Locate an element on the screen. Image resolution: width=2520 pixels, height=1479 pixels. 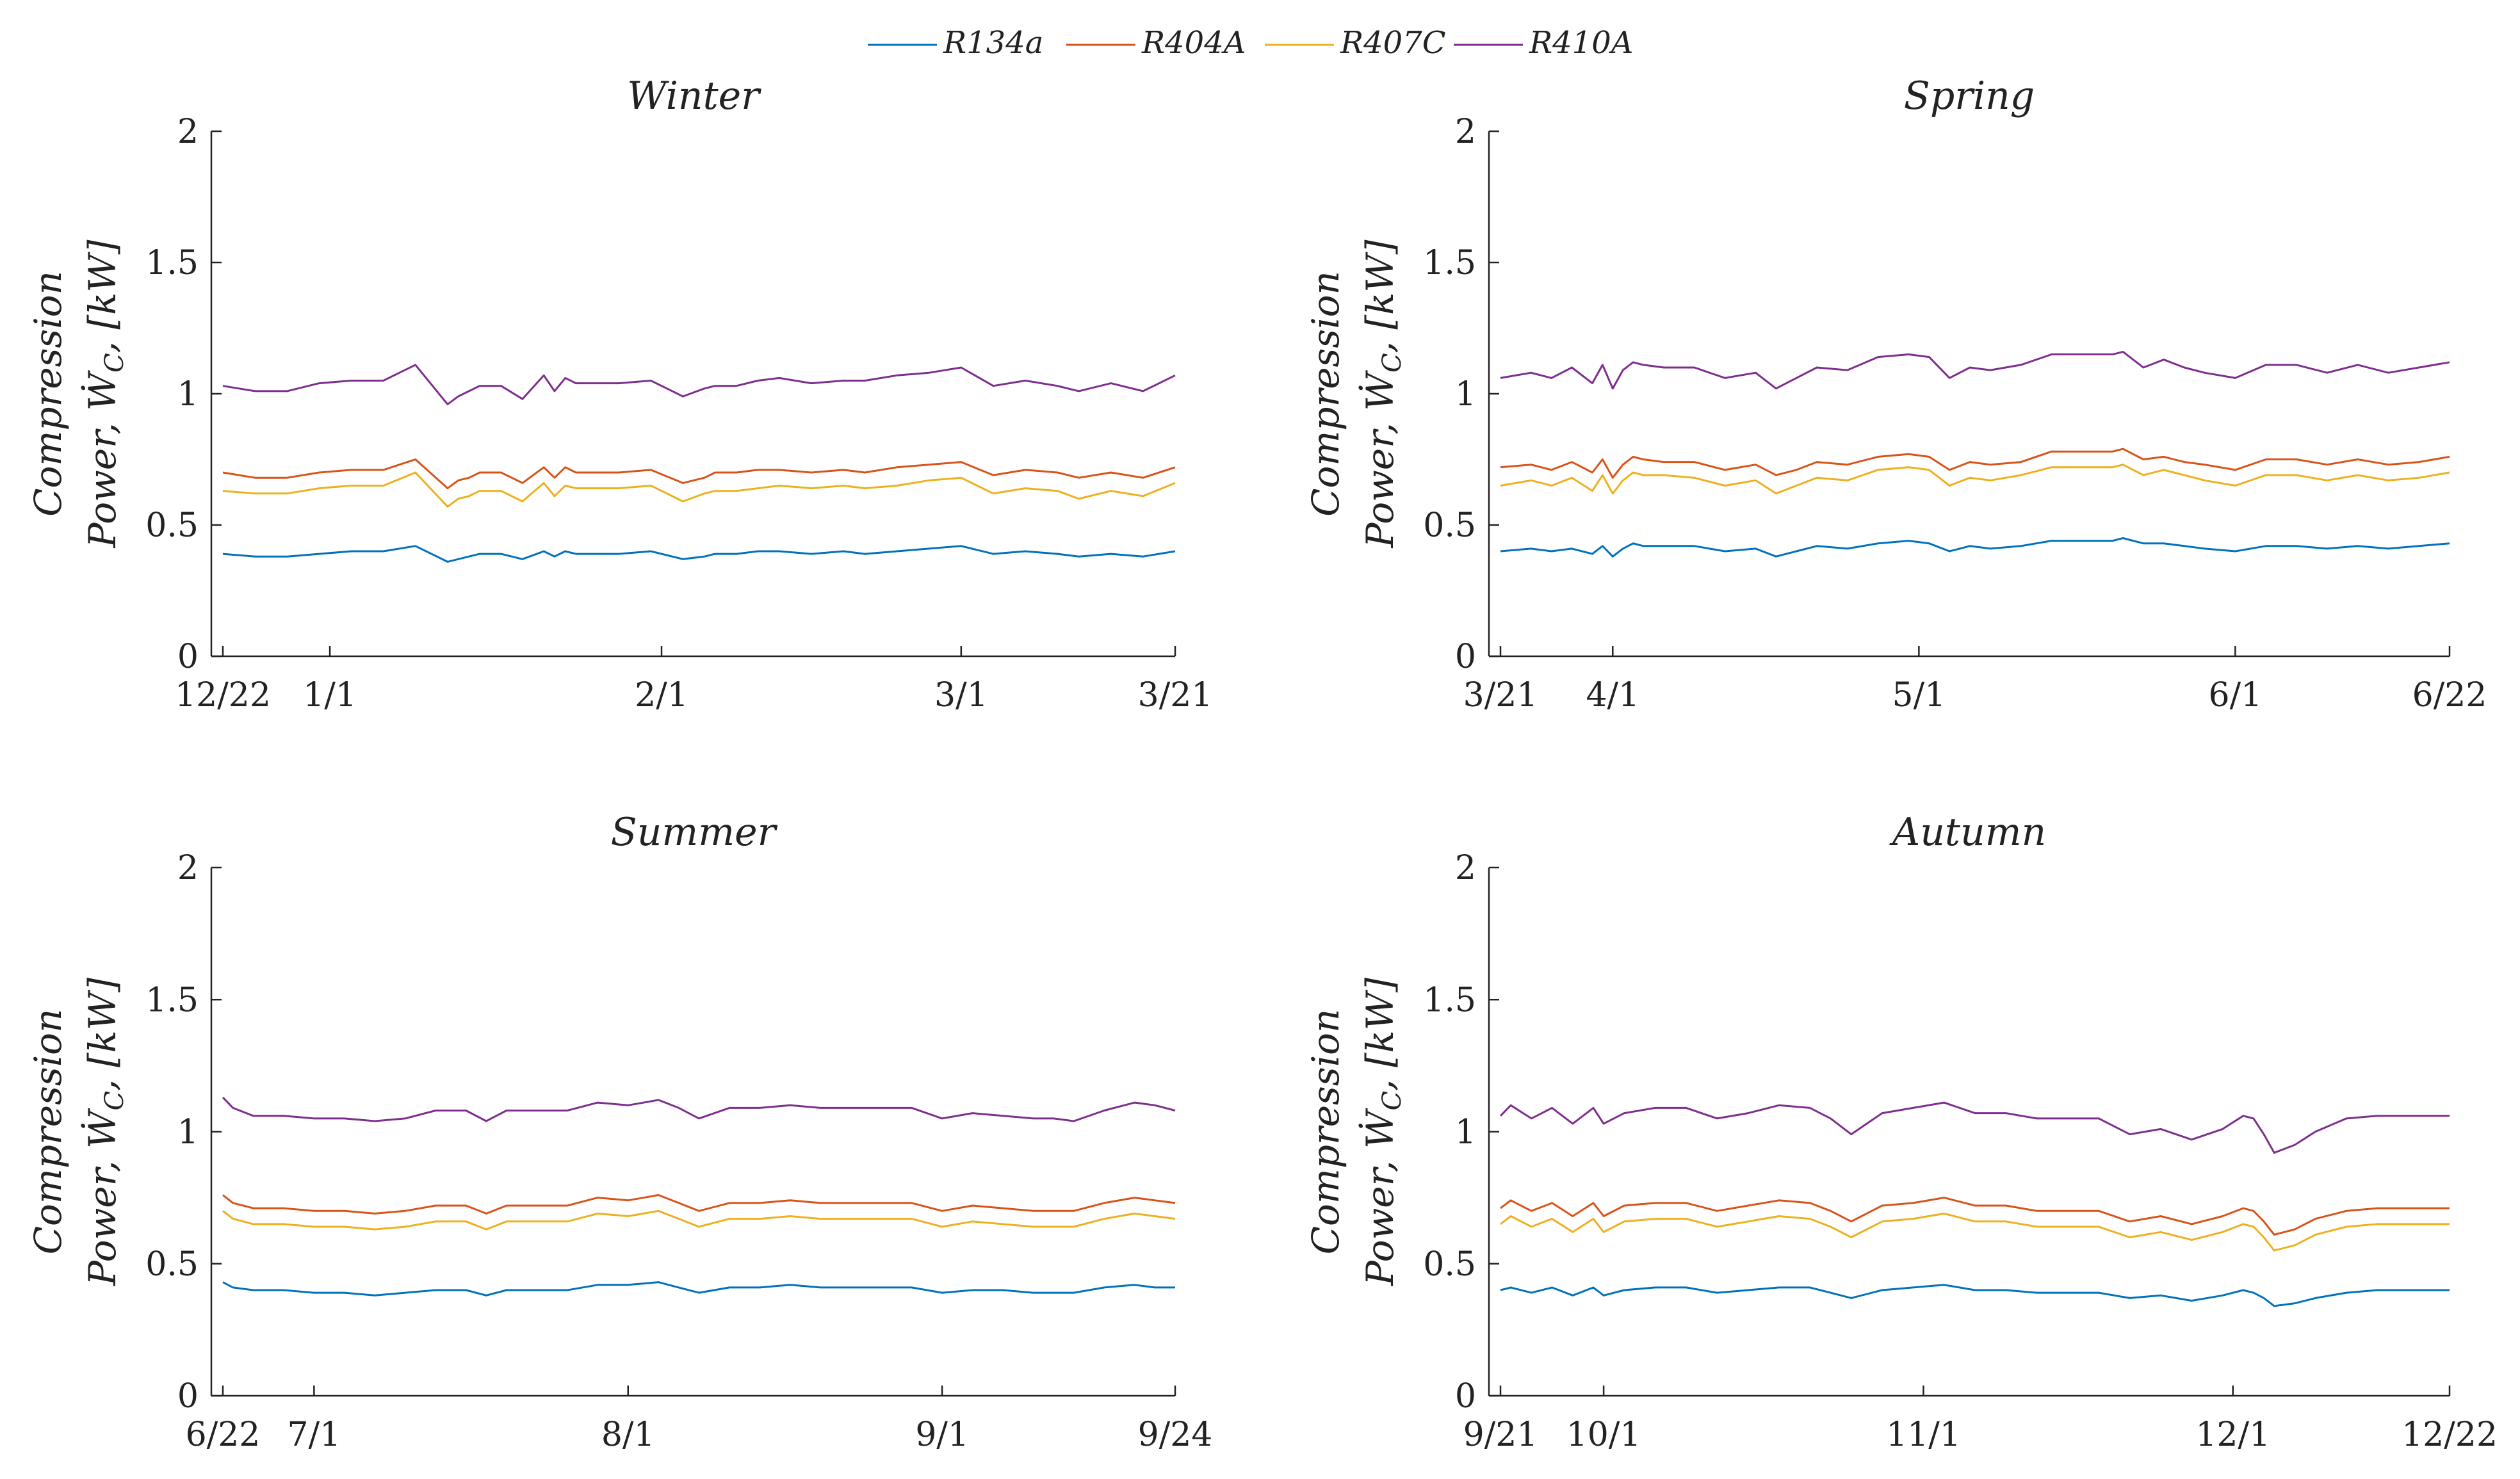
legend-label-r134a: R134a is located at coordinates (993, 43).